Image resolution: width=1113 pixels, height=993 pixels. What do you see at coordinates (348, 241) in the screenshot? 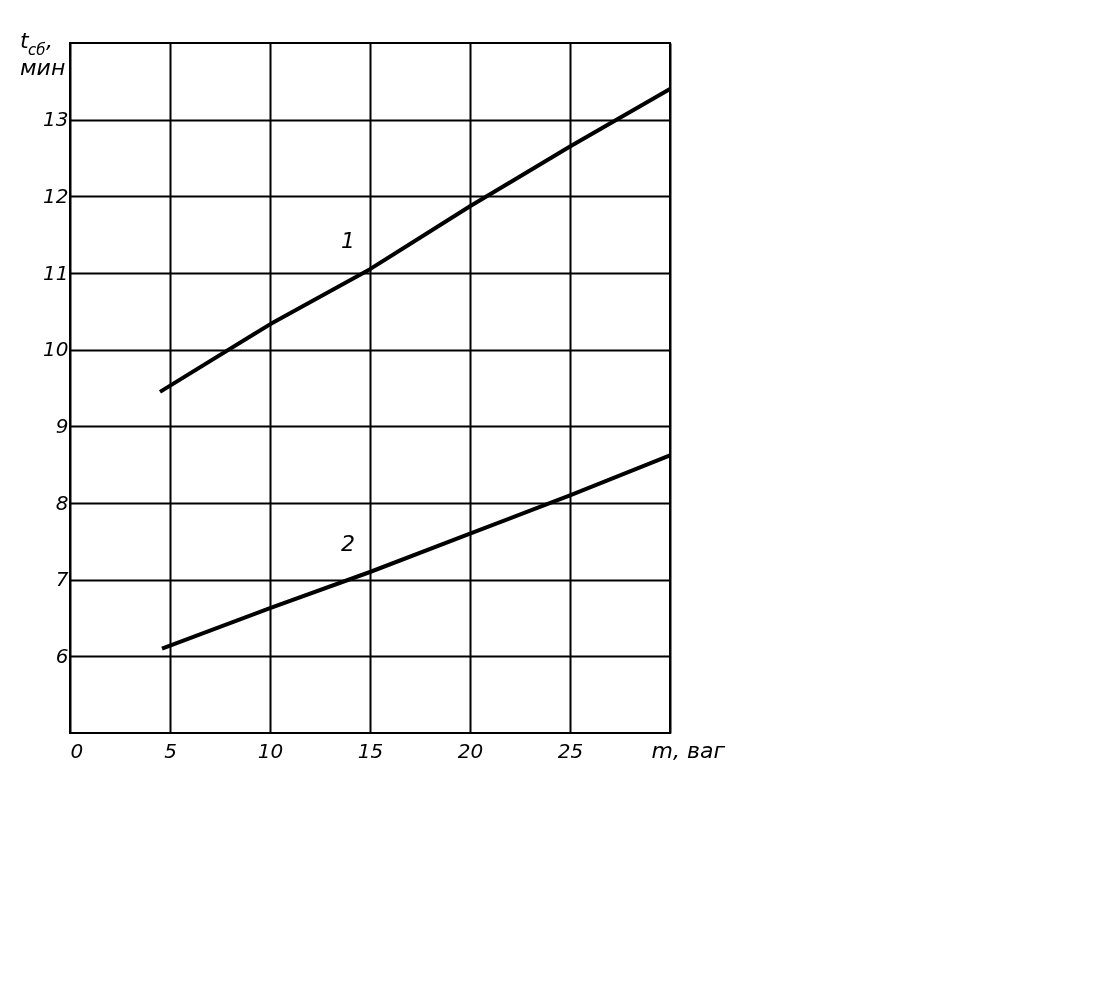
I see `series-label: 1` at bounding box center [348, 241].